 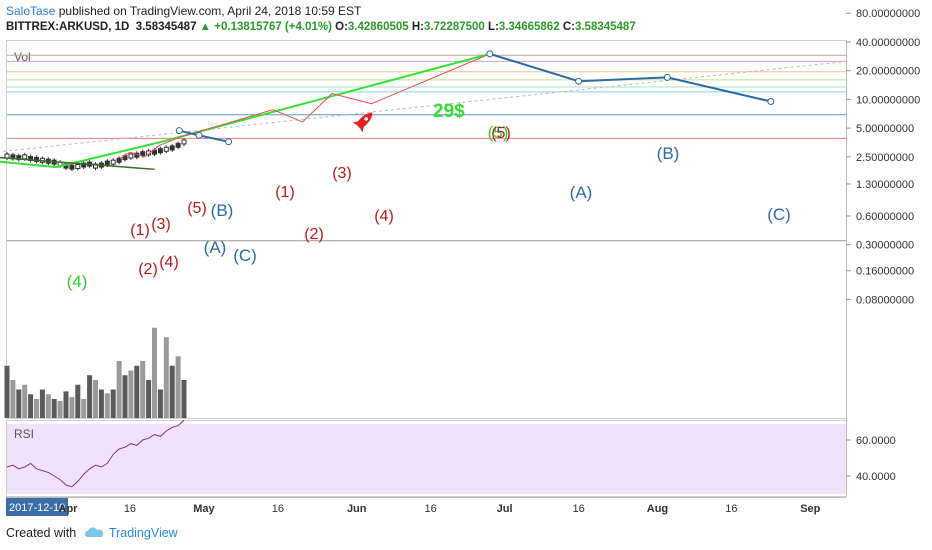 What do you see at coordinates (31, 11) in the screenshot?
I see `author-link: SaloTase` at bounding box center [31, 11].